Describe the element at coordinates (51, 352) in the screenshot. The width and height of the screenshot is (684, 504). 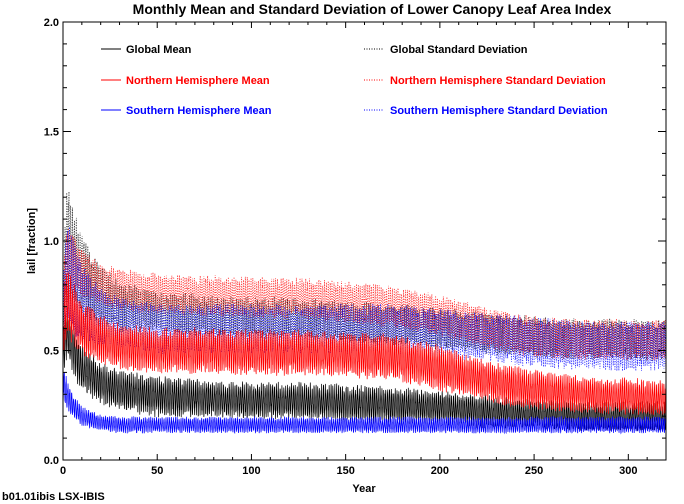
I see `y-tick-label: 0.5` at that location.